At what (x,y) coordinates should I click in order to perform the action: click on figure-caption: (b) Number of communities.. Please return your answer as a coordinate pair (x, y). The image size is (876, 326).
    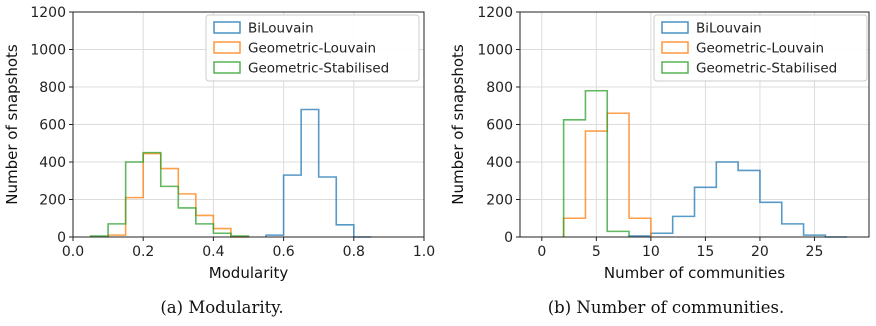
    Looking at the image, I should click on (666, 307).